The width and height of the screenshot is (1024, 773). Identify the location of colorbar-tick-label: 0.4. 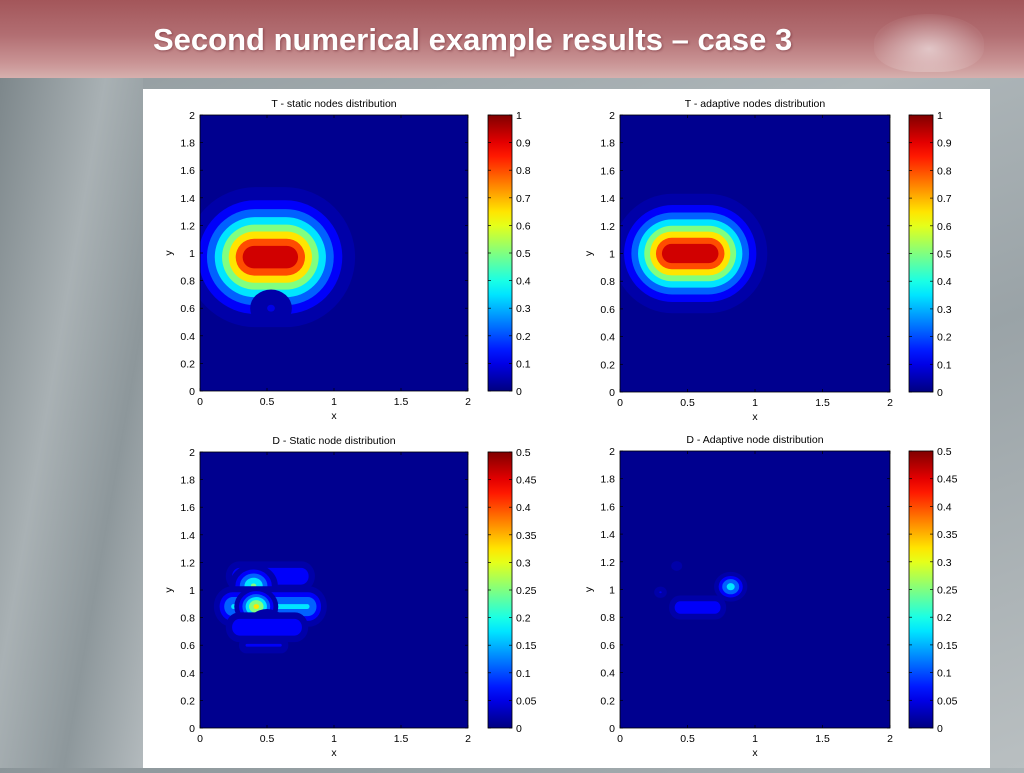
(523, 282).